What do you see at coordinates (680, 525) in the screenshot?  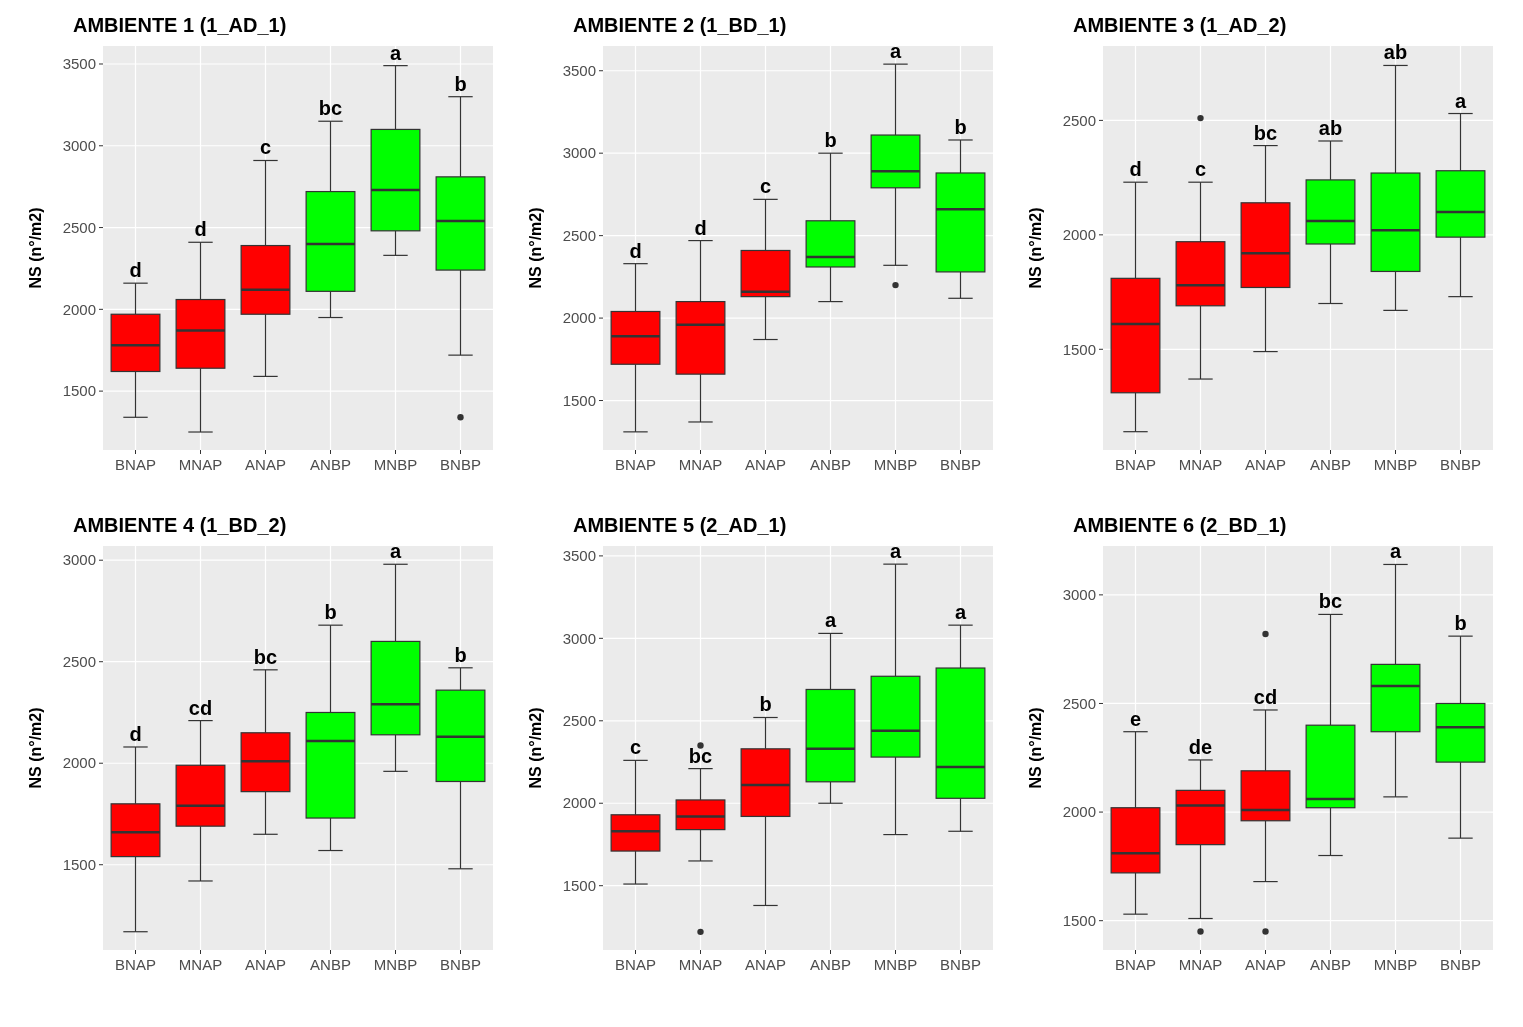 I see `chart-title: AMBIENTE 5 (2_AD_1)` at bounding box center [680, 525].